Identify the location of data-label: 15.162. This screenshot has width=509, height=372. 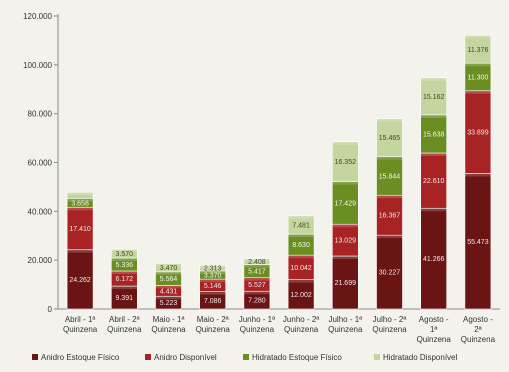
(434, 97).